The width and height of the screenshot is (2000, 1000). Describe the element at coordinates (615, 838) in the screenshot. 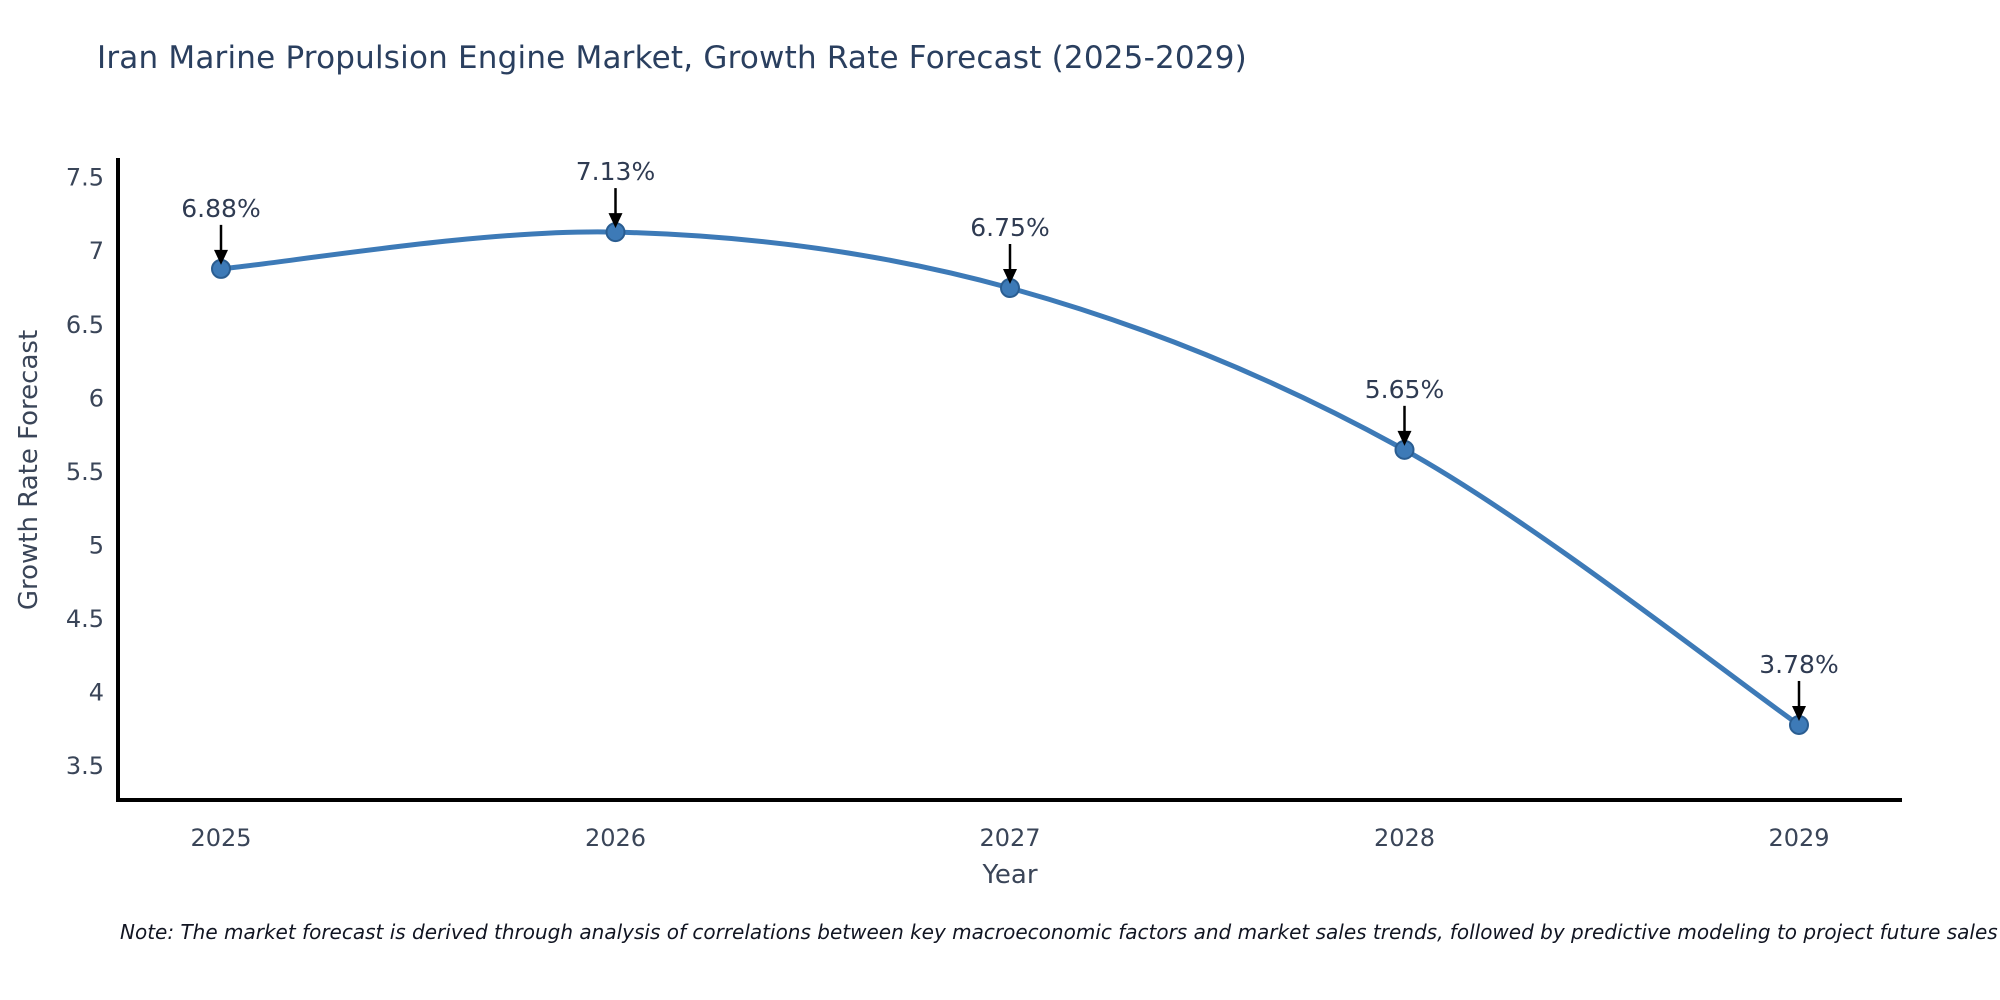

I see `x-tick-label: 2026` at that location.